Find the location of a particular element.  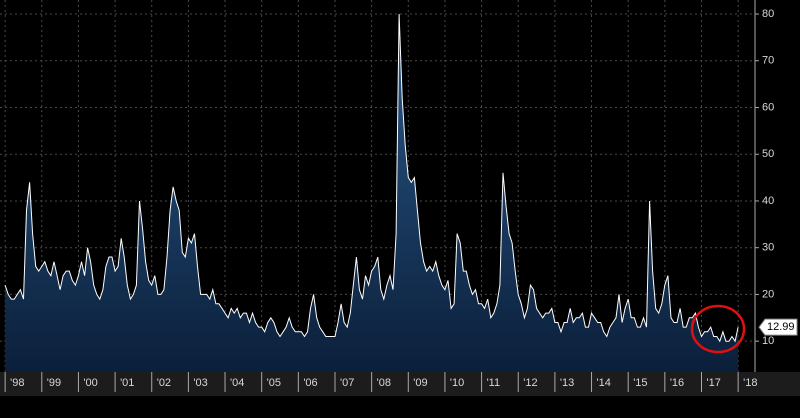

y-tick-label: 20 is located at coordinates (768, 294).